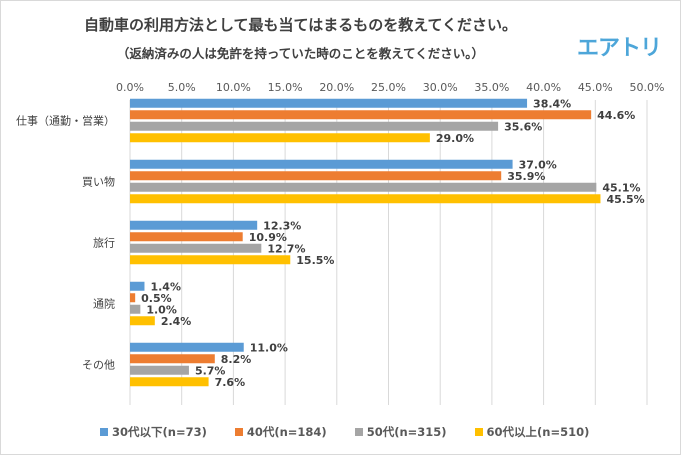 This screenshot has height=455, width=681. Describe the element at coordinates (65, 121) in the screenshot. I see `category-label: 仕事（通勤・営業）` at that location.